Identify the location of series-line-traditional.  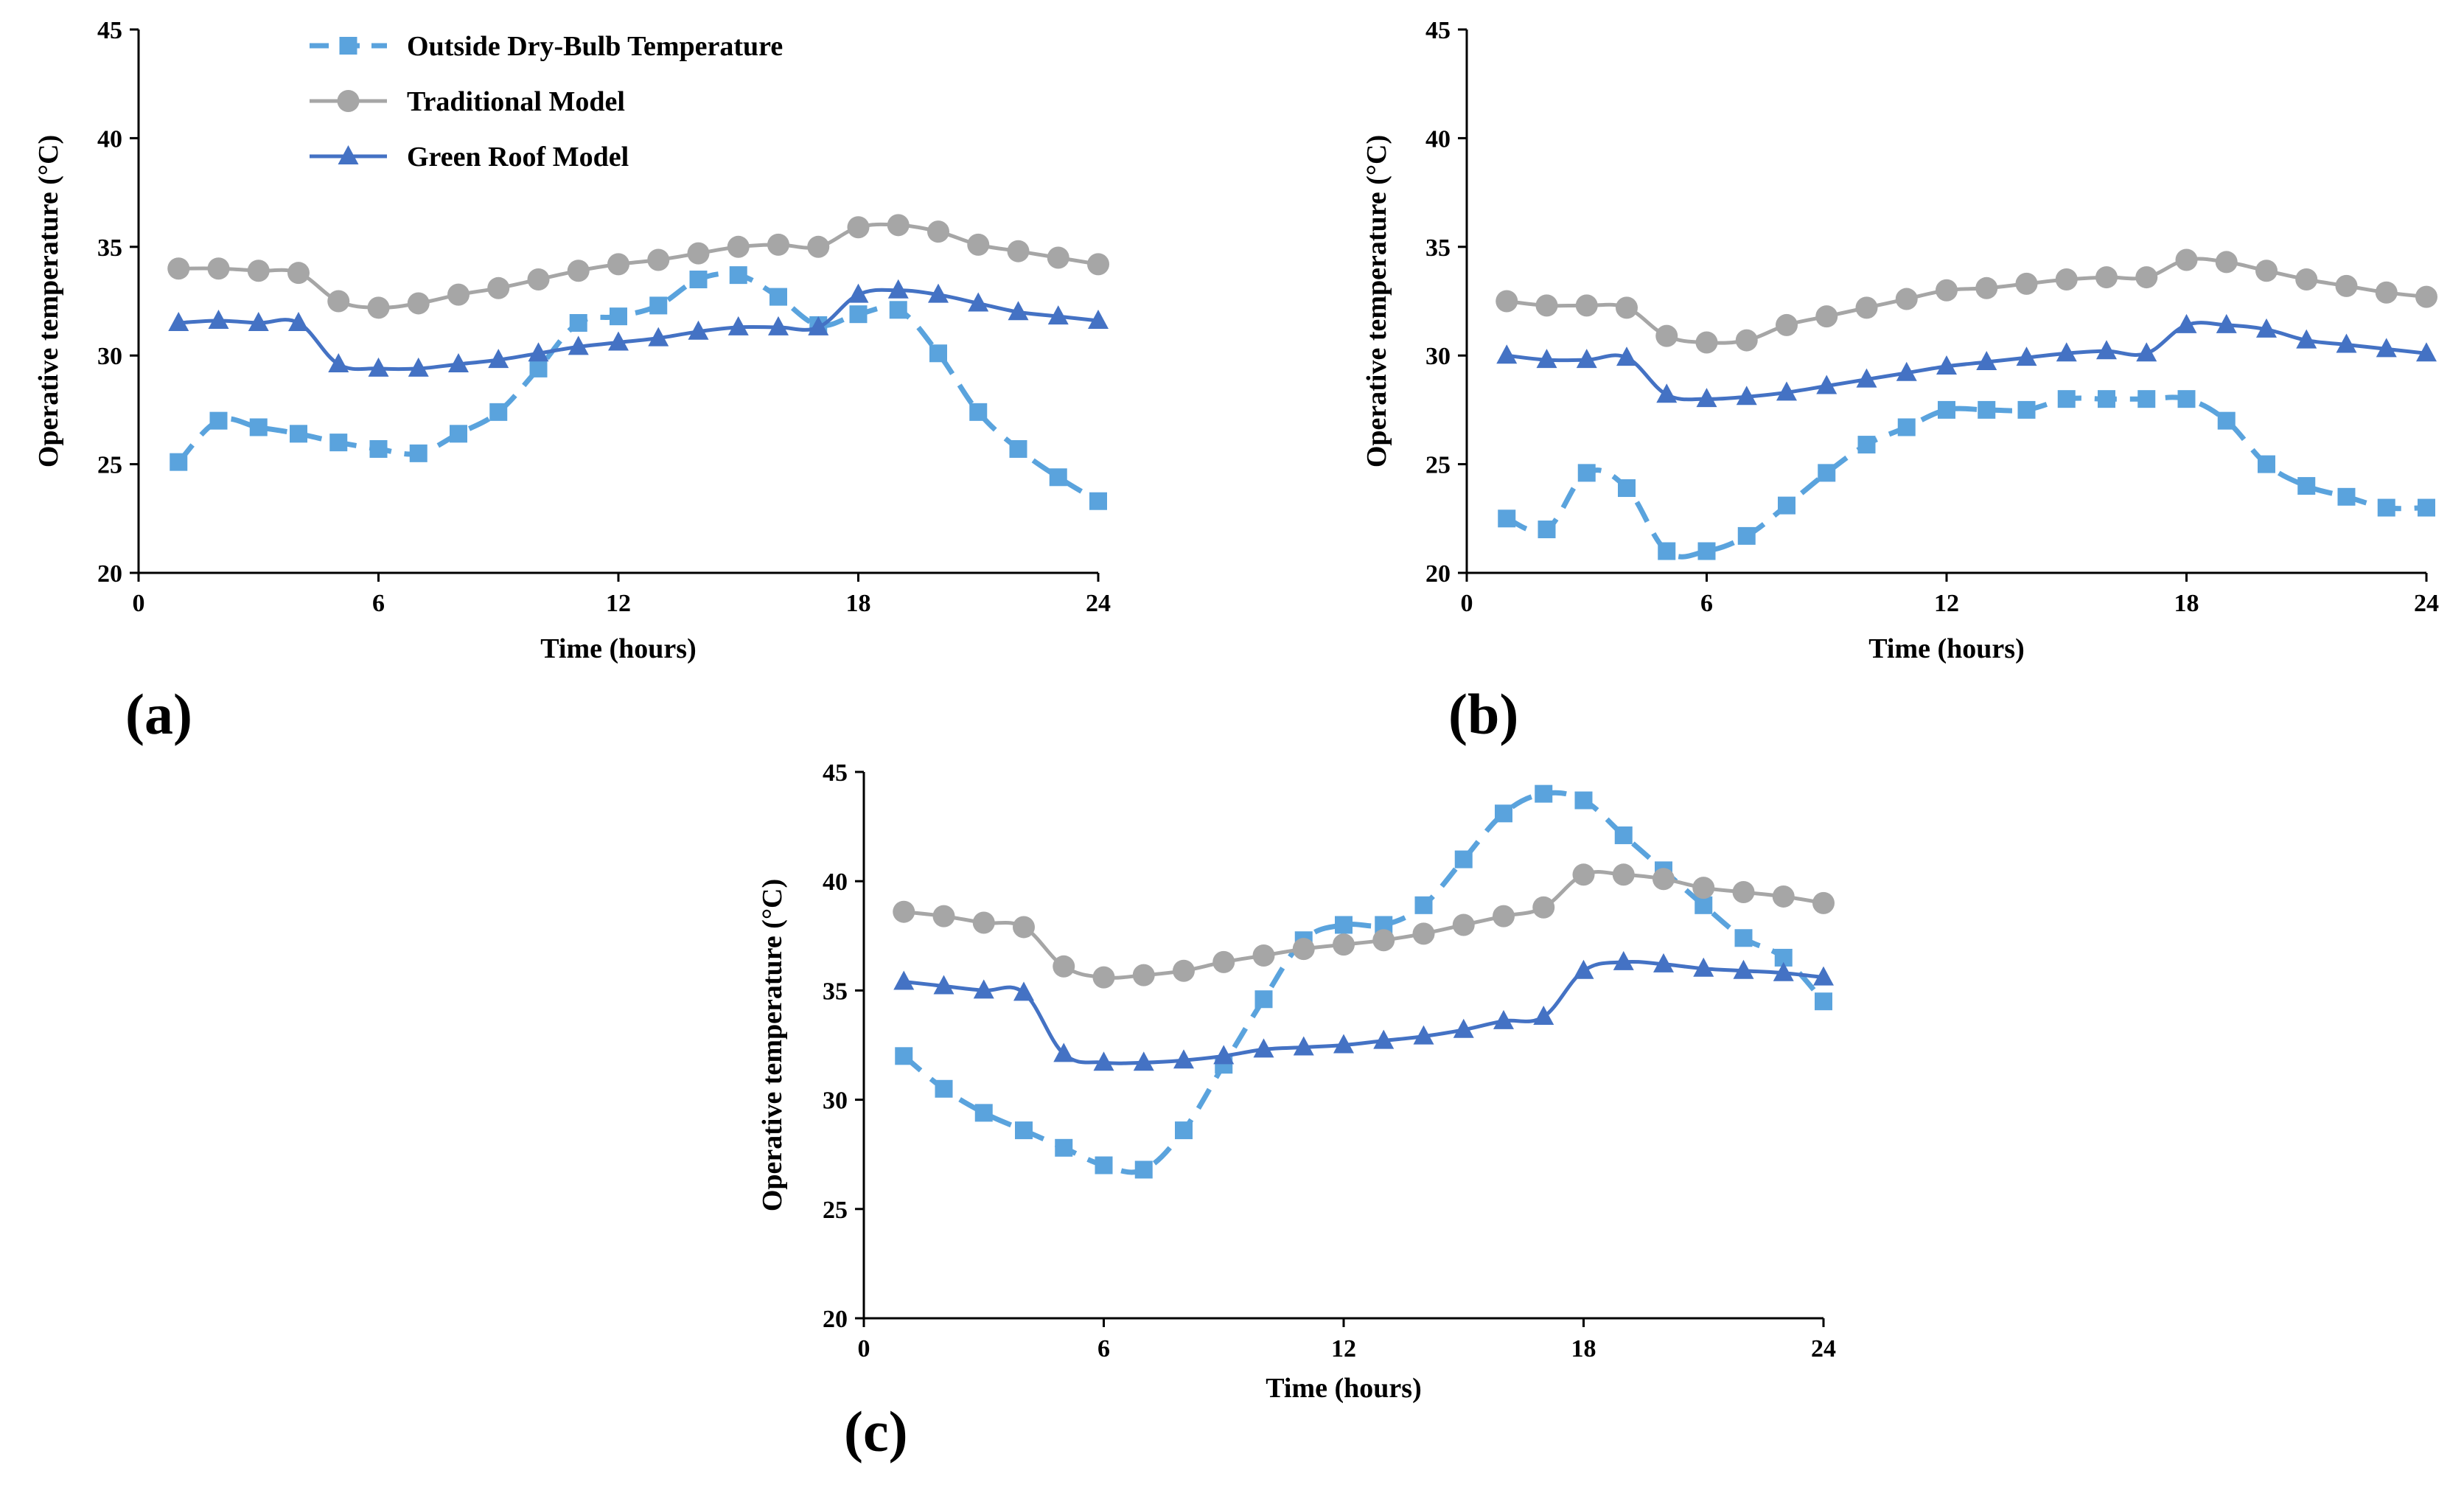
(1967, 301).